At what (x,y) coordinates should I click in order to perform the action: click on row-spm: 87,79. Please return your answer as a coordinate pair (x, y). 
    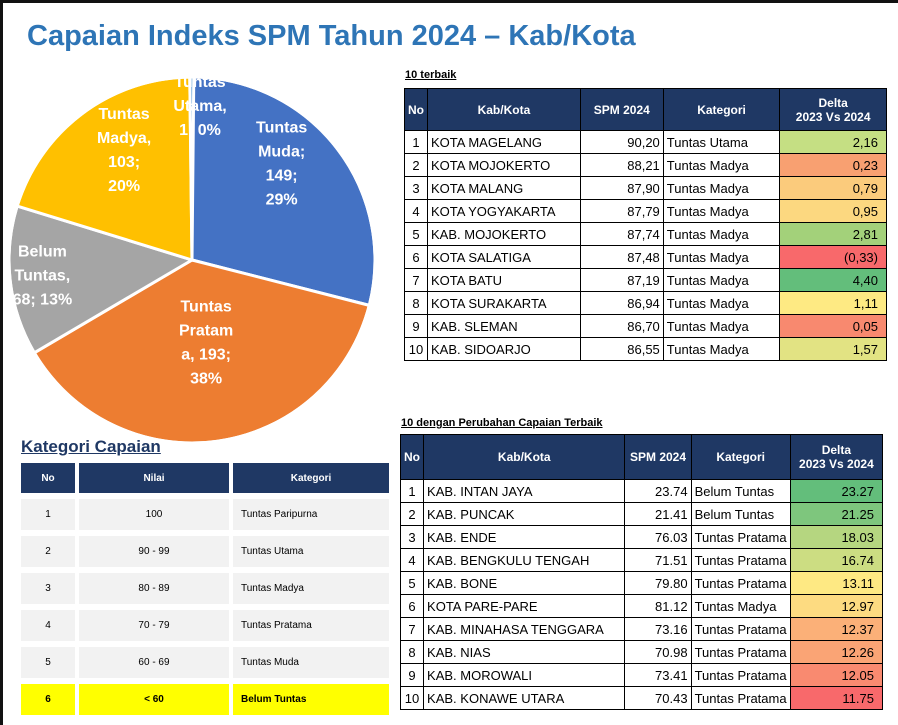
    Looking at the image, I should click on (621, 211).